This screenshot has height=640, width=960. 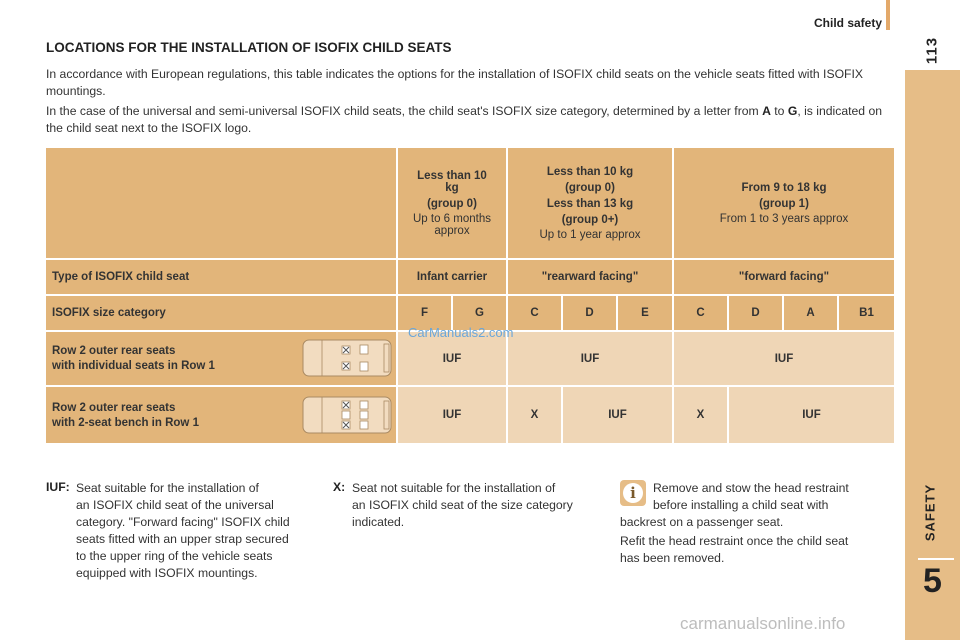 What do you see at coordinates (221, 277) in the screenshot?
I see `type-row-label: Type of ISOFIX child seat` at bounding box center [221, 277].